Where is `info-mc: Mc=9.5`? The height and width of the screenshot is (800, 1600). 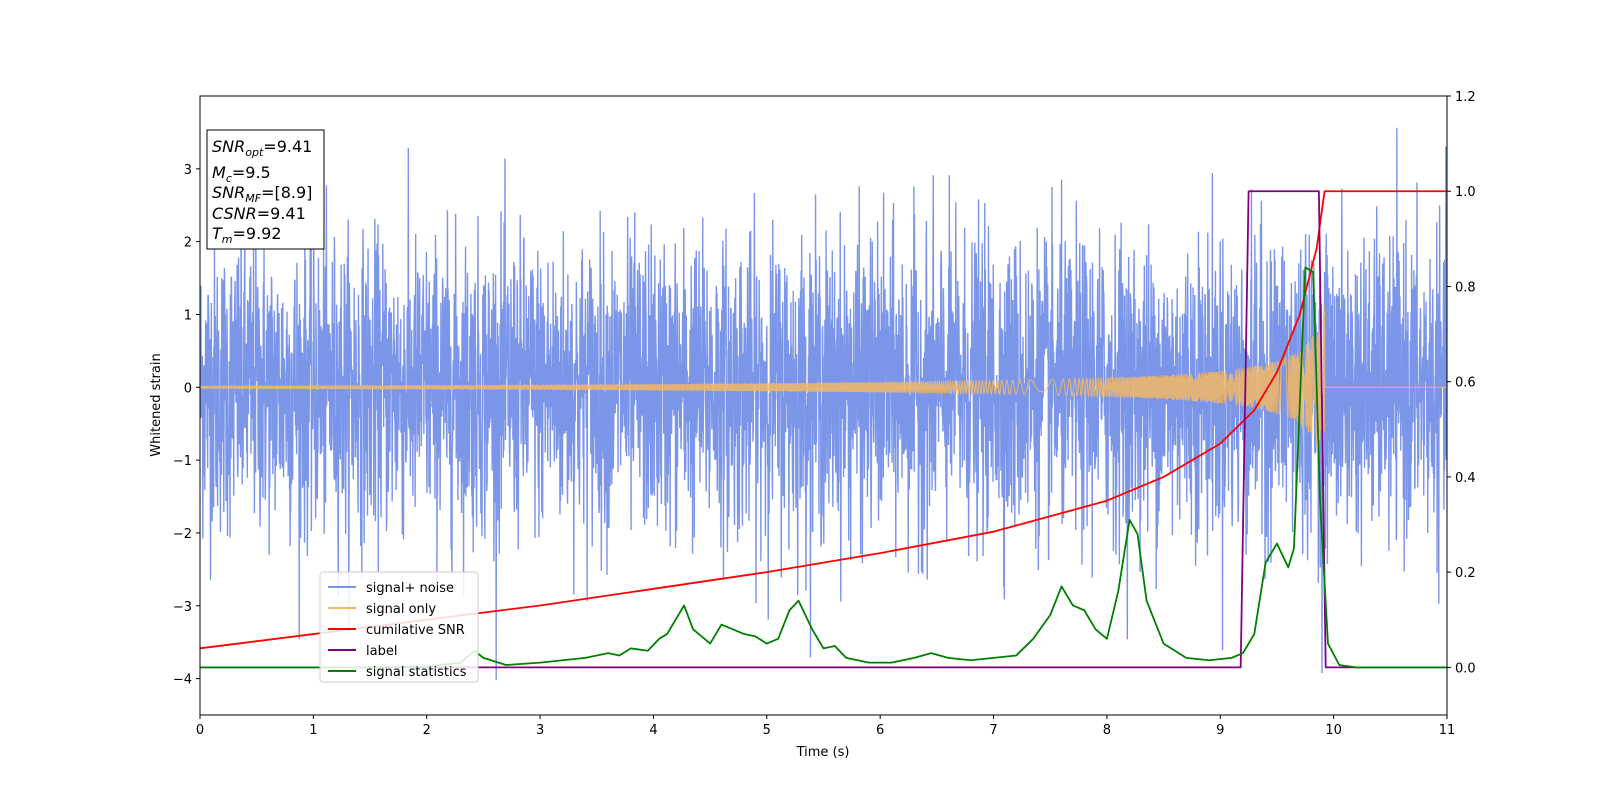
info-mc: Mc=9.5 is located at coordinates (241, 174).